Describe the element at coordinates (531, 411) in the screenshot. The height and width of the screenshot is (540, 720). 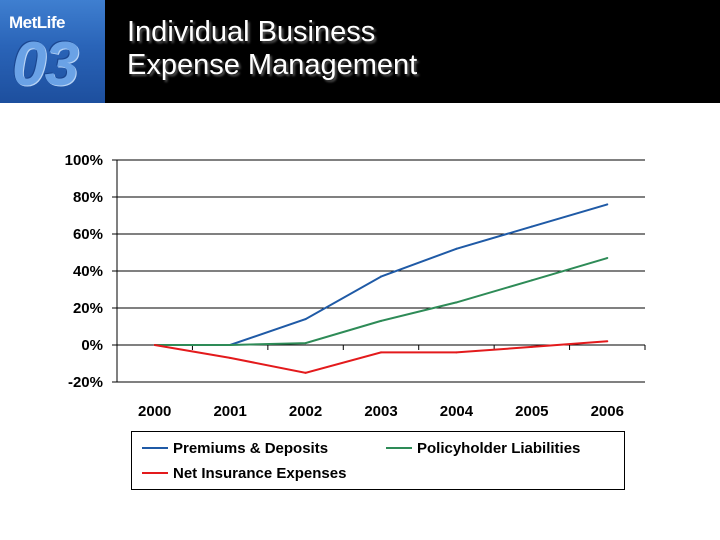
I see `x-tick-label: 2005` at that location.